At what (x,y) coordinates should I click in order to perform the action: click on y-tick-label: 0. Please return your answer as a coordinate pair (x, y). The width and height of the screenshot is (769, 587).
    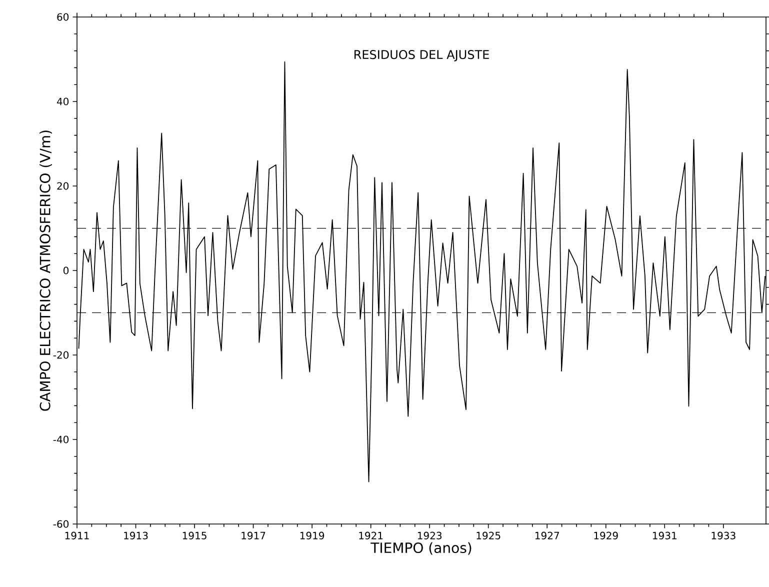
    Looking at the image, I should click on (66, 270).